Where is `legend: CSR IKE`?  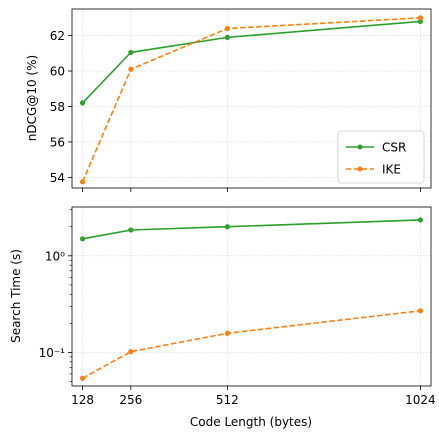
legend: CSR IKE is located at coordinates (381, 157).